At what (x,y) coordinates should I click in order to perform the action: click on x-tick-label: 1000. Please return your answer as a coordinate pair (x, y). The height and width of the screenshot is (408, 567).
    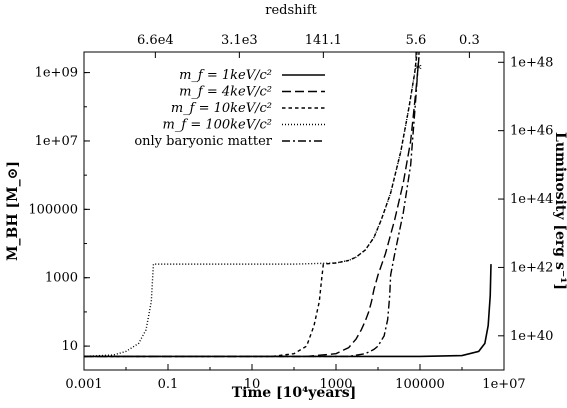
    Looking at the image, I should click on (335, 384).